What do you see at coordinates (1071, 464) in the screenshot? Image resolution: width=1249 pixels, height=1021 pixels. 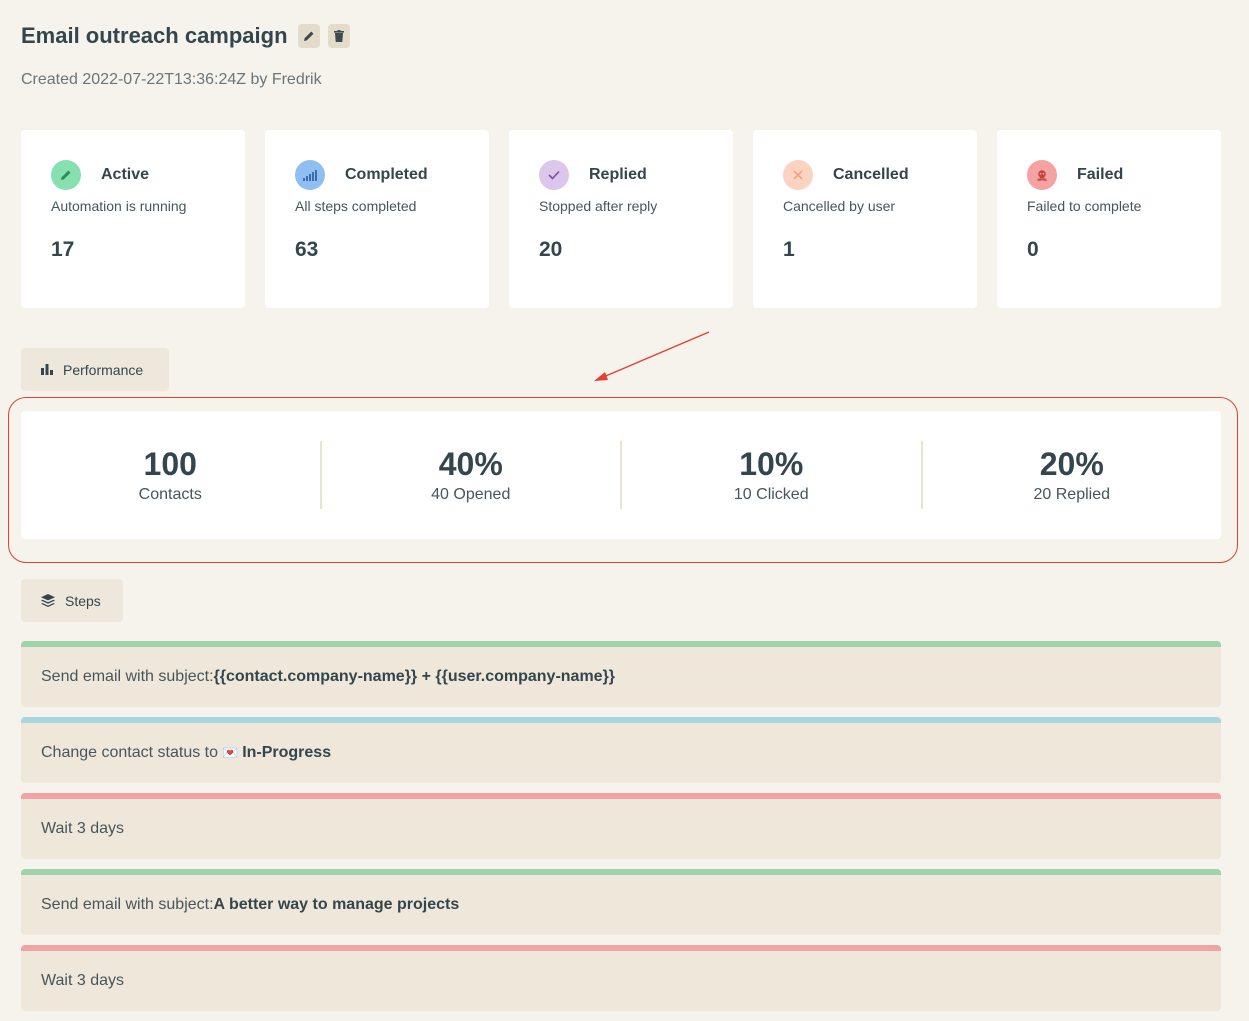 I see `perf-value: 20%` at bounding box center [1071, 464].